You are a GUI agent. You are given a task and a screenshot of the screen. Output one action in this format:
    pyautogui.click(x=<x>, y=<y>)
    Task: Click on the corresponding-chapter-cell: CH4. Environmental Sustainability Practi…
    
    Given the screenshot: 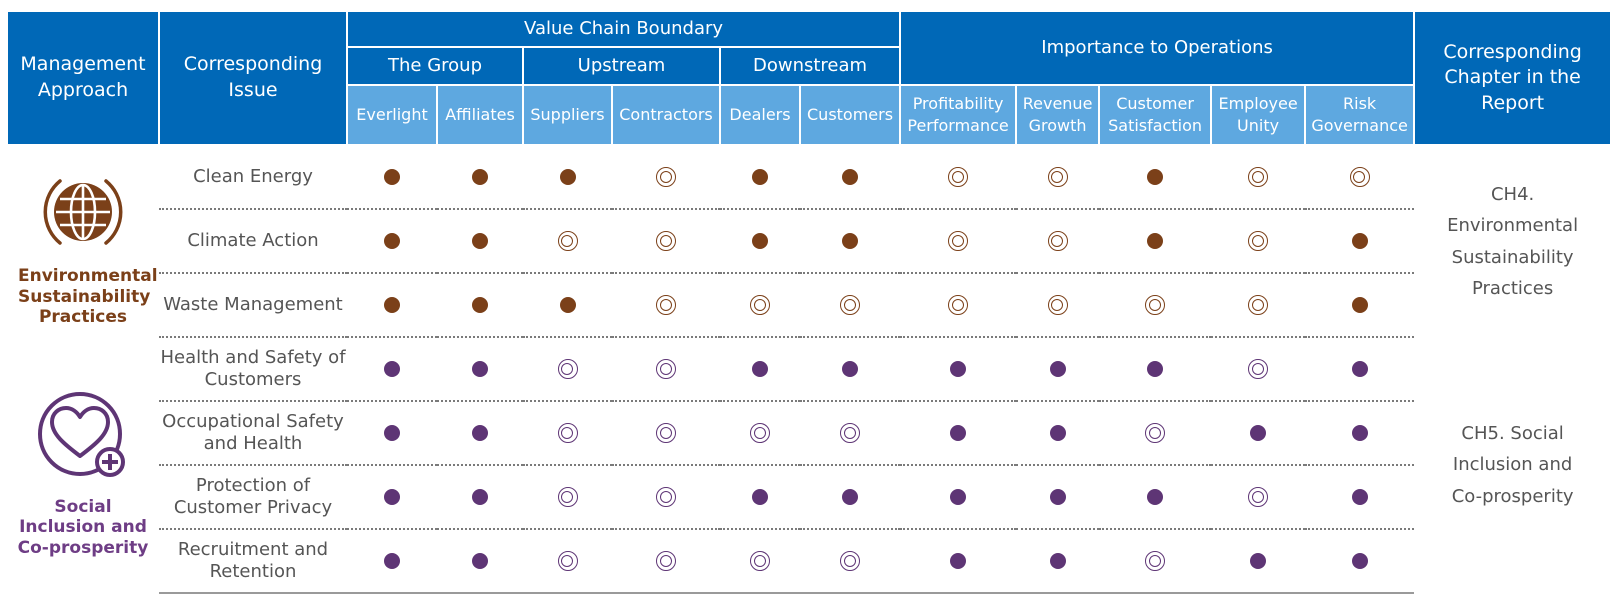 What is the action you would take?
    pyautogui.click(x=1512, y=241)
    